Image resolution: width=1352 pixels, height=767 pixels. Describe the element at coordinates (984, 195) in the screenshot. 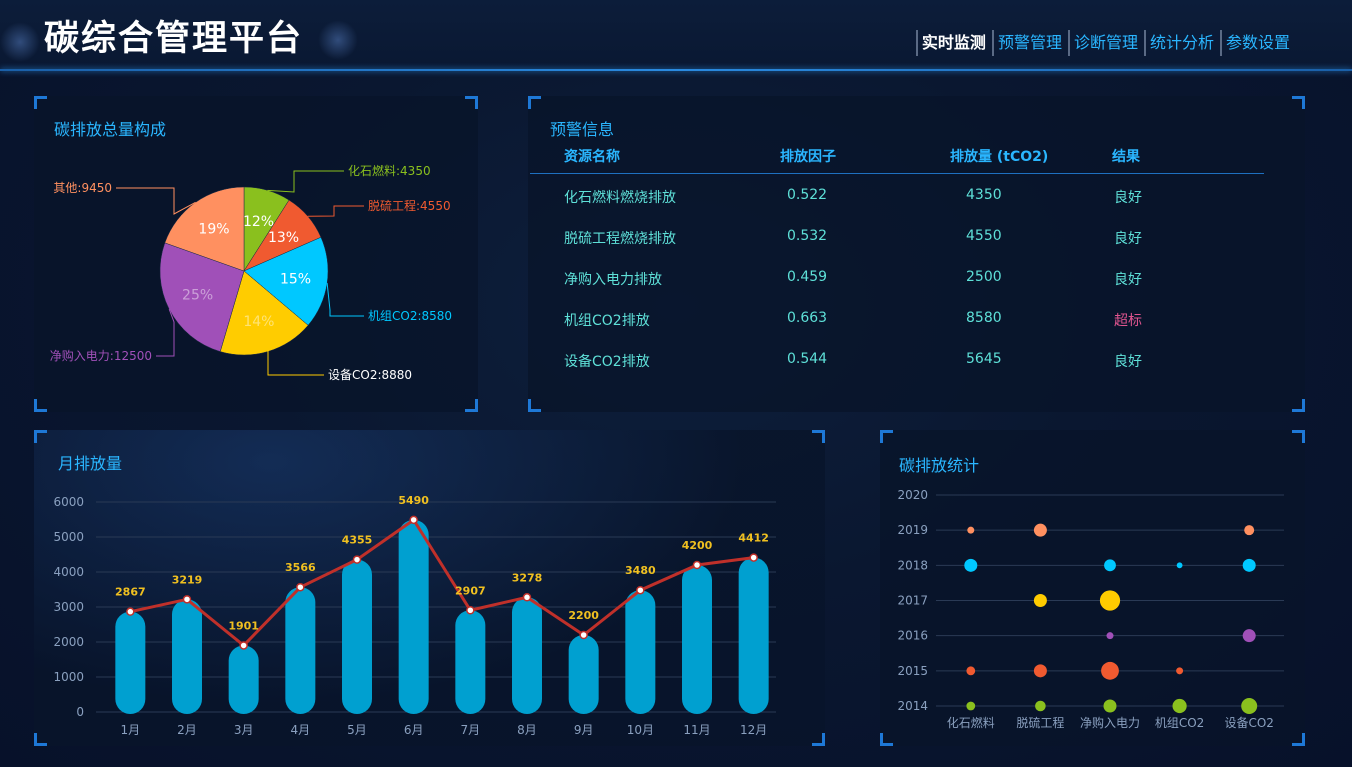

I see `cell-amount: 4350` at that location.